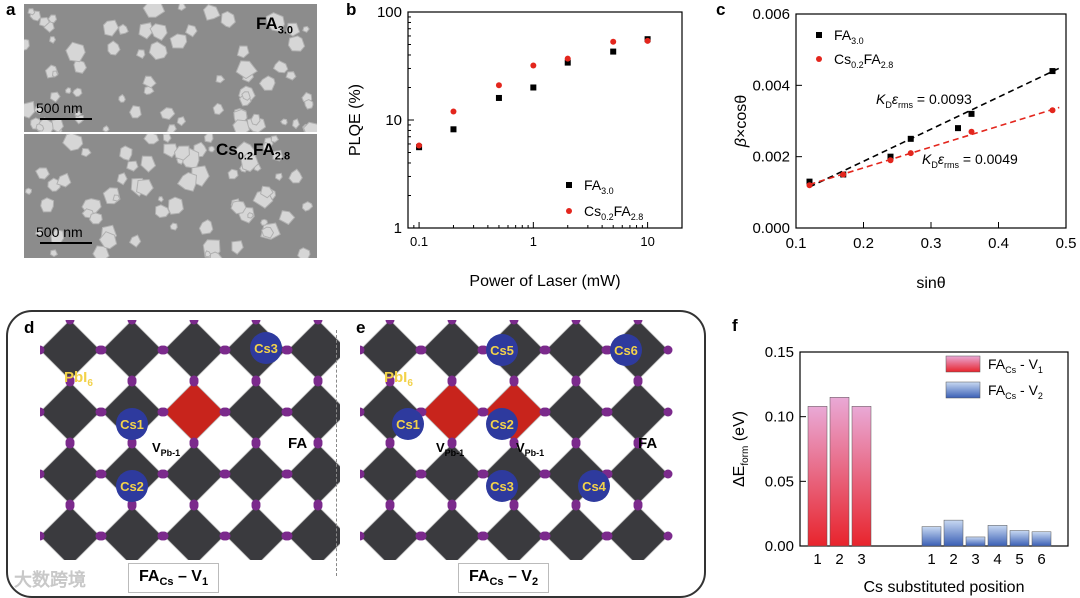  I want to click on bar-v1, so click(839, 472).